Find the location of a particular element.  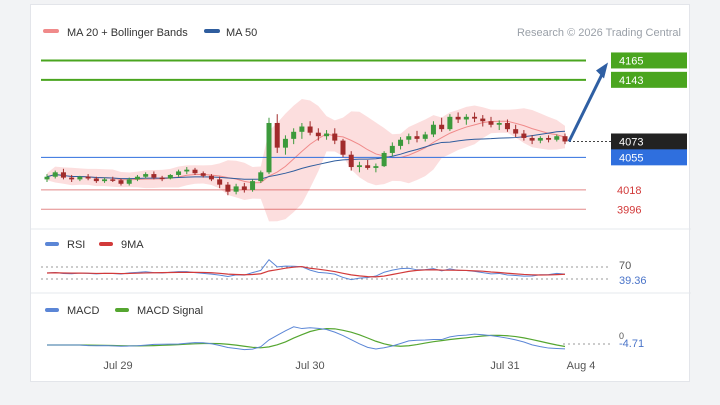

macd-signal-line is located at coordinates (306, 338).